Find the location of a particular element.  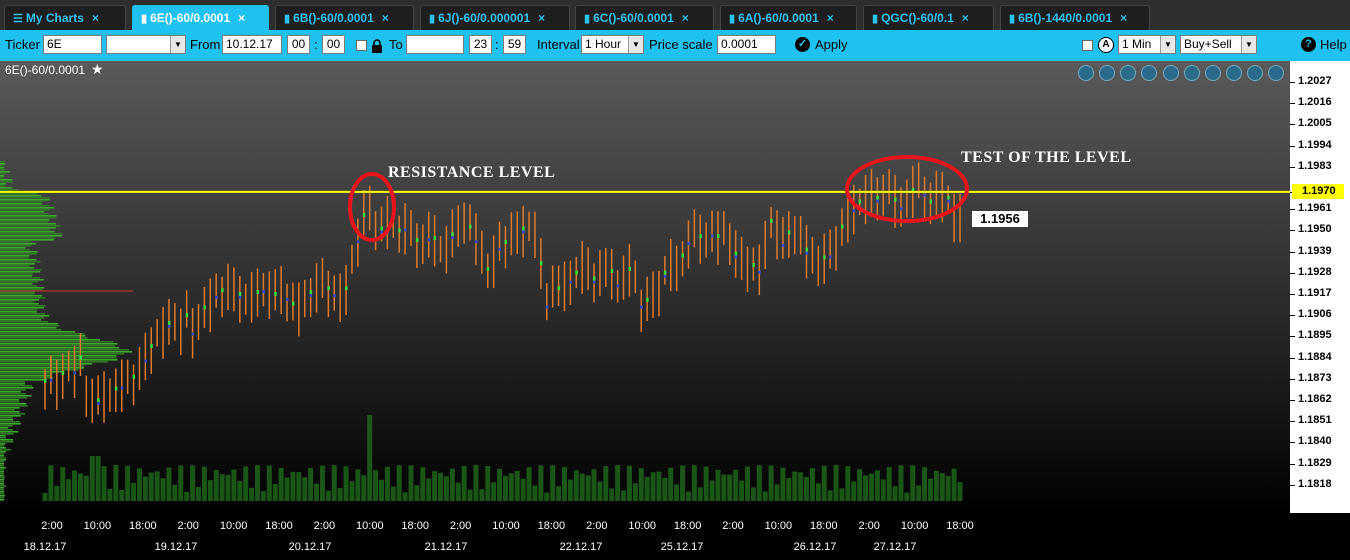

side-select: Buy+Sell ▼ is located at coordinates (1218, 44).